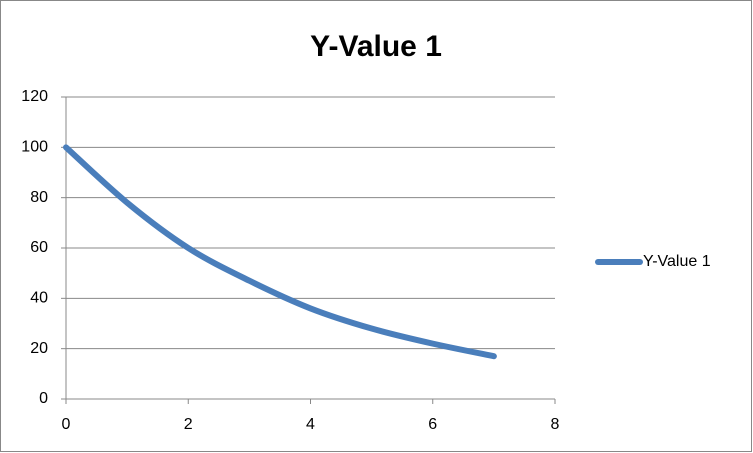  I want to click on x-tick-label: 8, so click(555, 424).